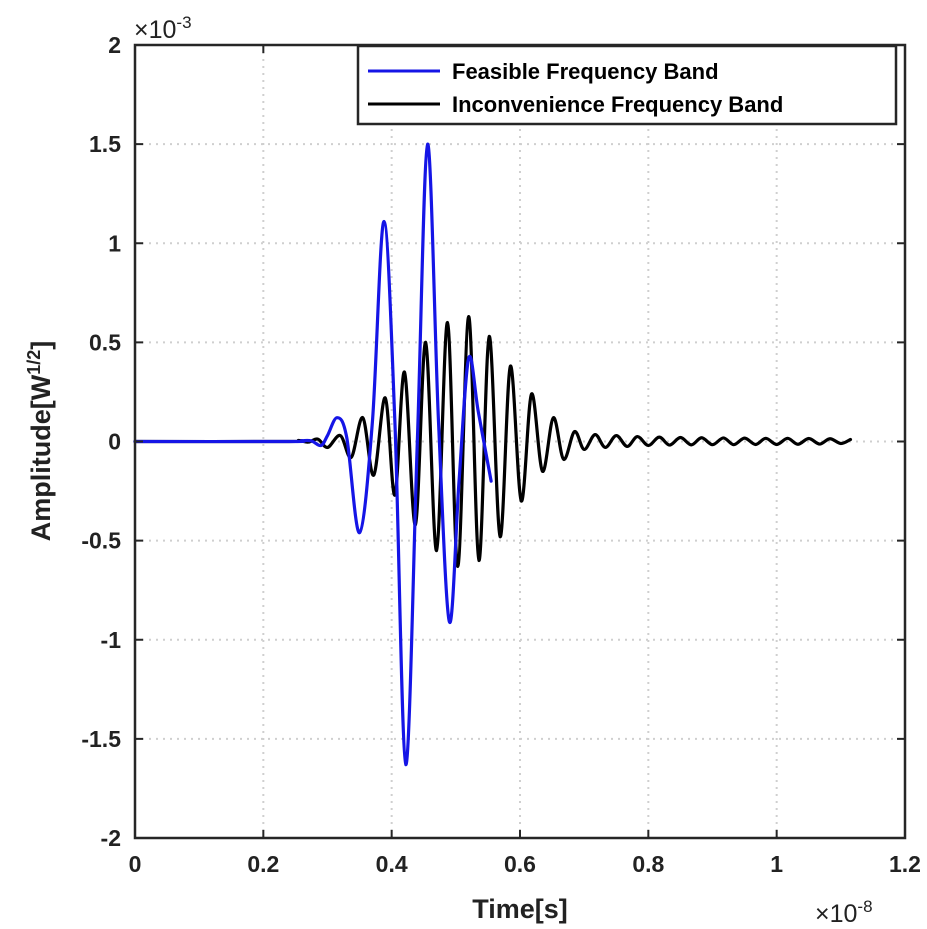 Image resolution: width=927 pixels, height=929 pixels. What do you see at coordinates (105, 342) in the screenshot?
I see `y-tick-label: 0.5` at bounding box center [105, 342].